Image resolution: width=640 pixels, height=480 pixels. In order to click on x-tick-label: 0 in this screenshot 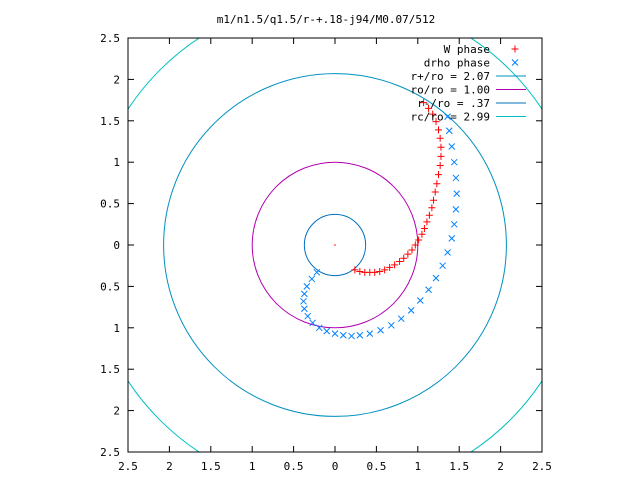, I will do `click(335, 466)`.